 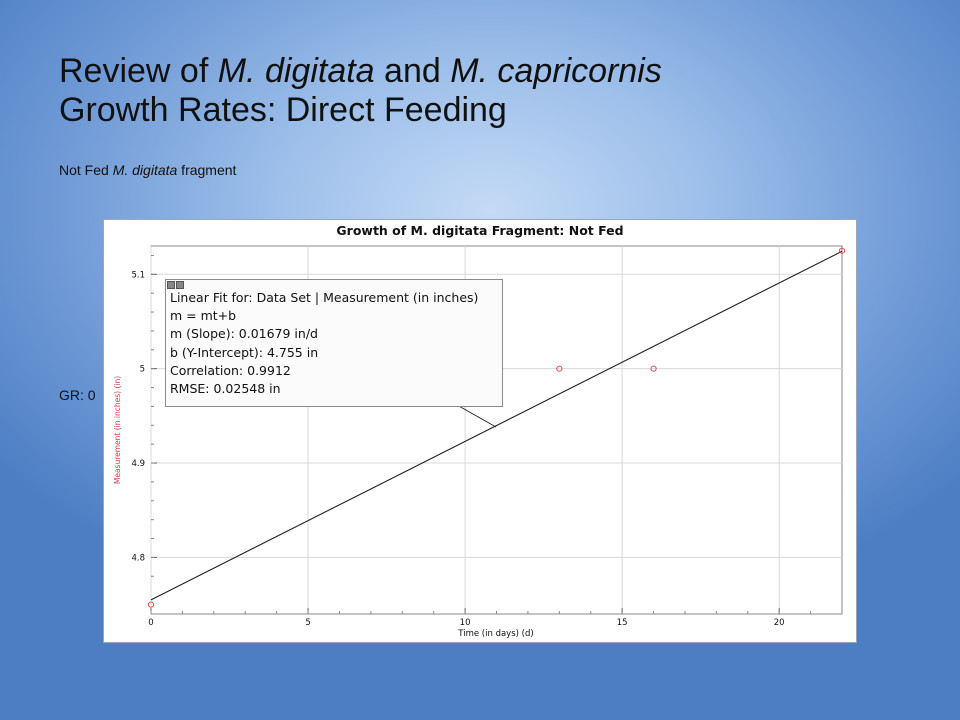 I want to click on x-tick-label: 0, so click(x=150, y=623).